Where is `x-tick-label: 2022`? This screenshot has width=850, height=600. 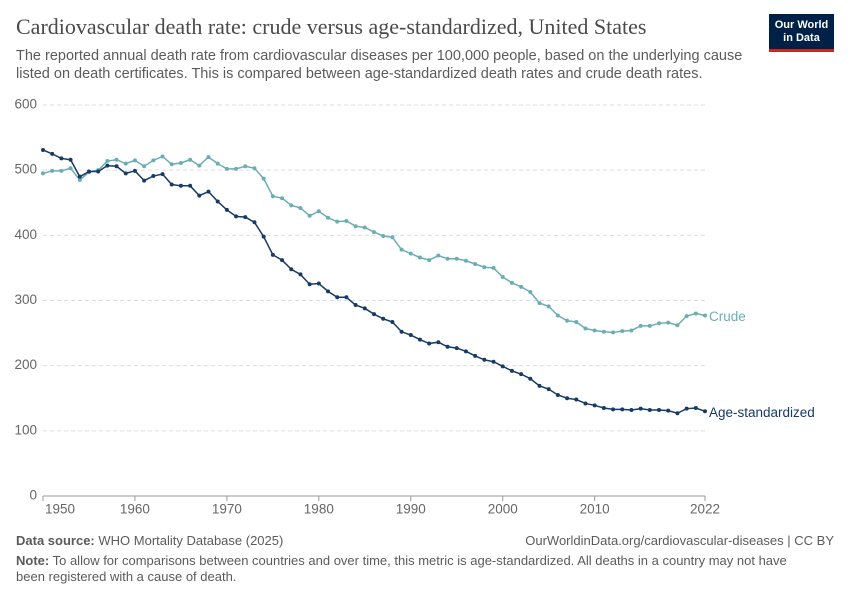
x-tick-label: 2022 is located at coordinates (705, 509).